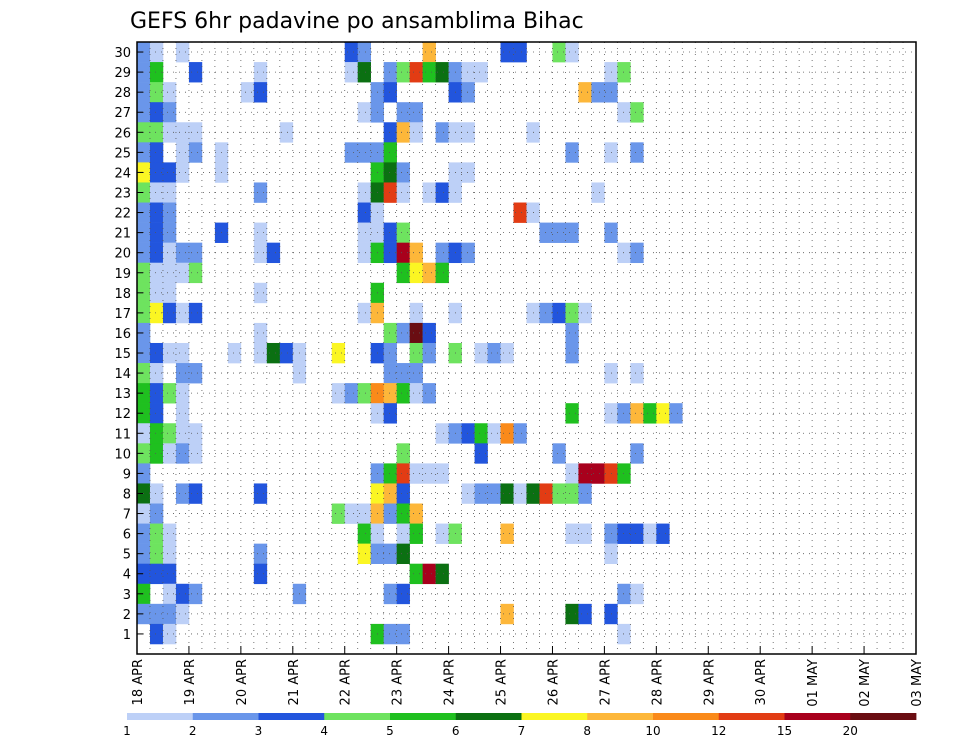 This screenshot has height=742, width=960. What do you see at coordinates (242, 682) in the screenshot?
I see `x-tick-label: 20 APR` at bounding box center [242, 682].